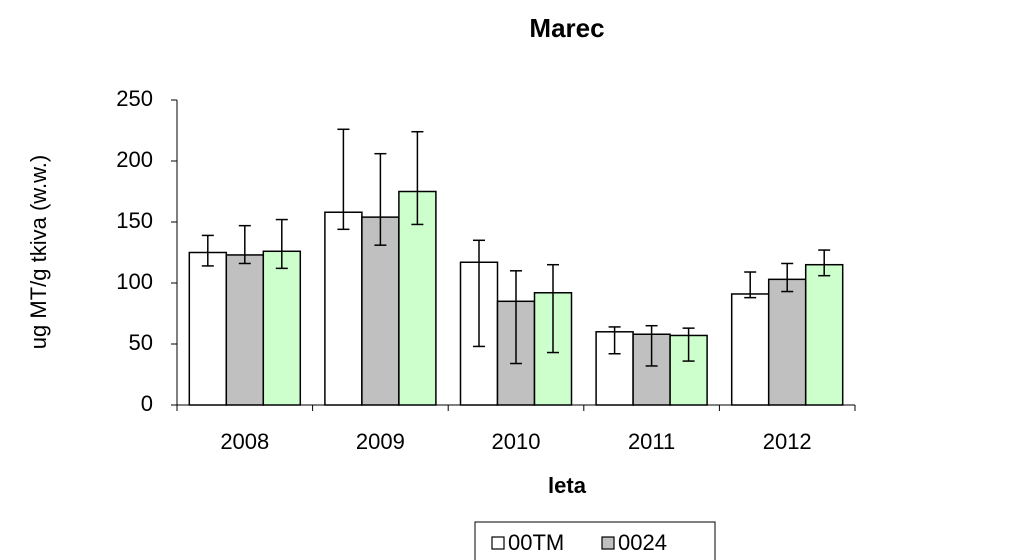 The image size is (1015, 560). What do you see at coordinates (651, 441) in the screenshot?
I see `x-tick-label: 2011` at bounding box center [651, 441].